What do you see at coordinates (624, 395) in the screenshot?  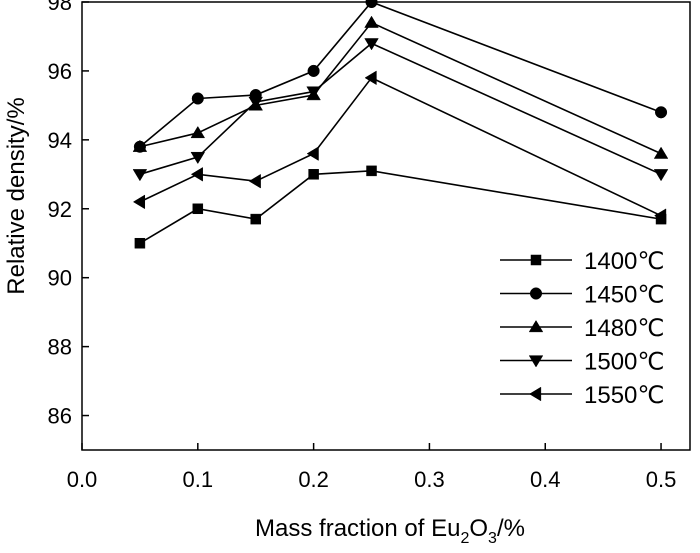 I see `legend-label: 1550℃` at bounding box center [624, 395].